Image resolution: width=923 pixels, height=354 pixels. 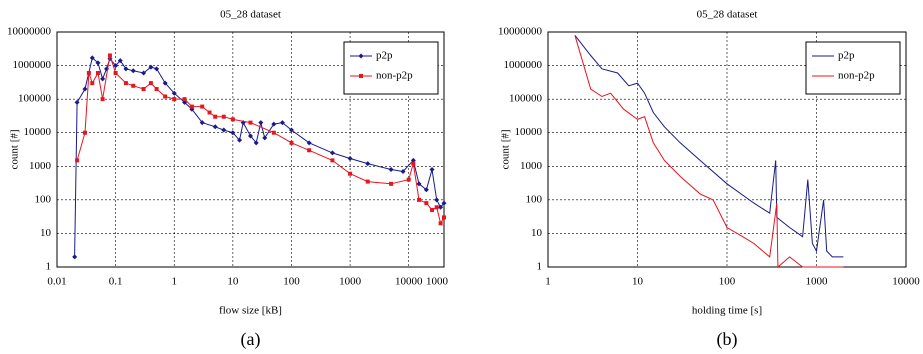 What do you see at coordinates (361, 56) in the screenshot?
I see `legend-marker` at bounding box center [361, 56].